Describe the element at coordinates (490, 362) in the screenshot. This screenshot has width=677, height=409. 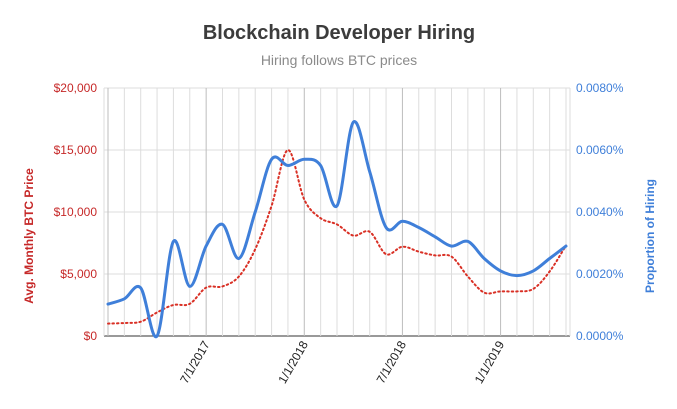
I see `x-tick-label: 1/1/2019` at that location.